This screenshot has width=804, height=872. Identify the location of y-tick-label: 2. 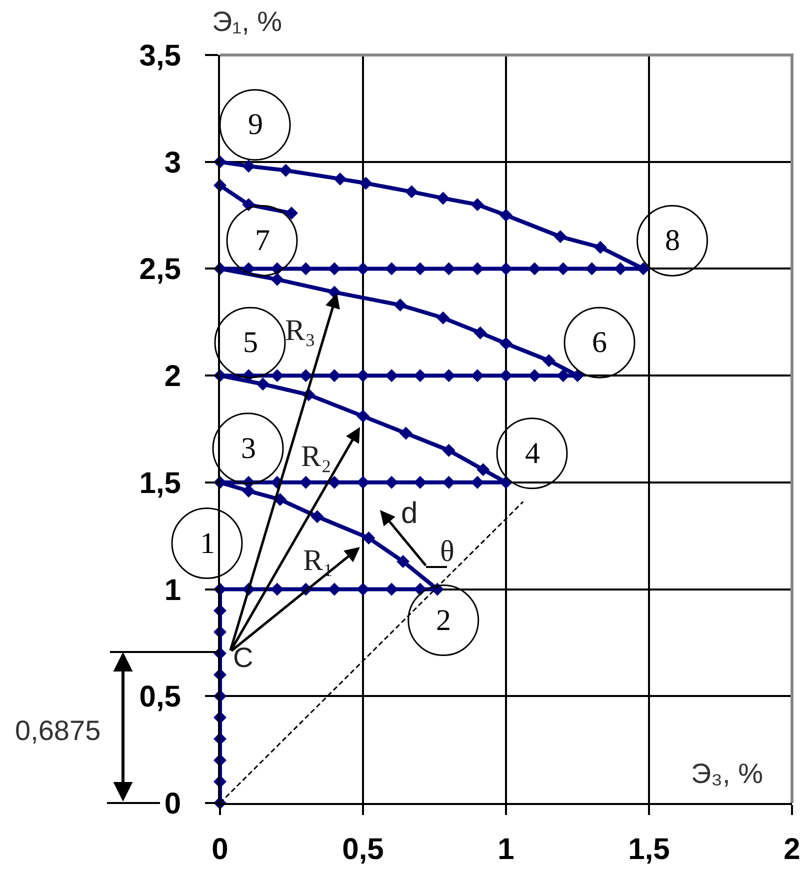
(172, 377).